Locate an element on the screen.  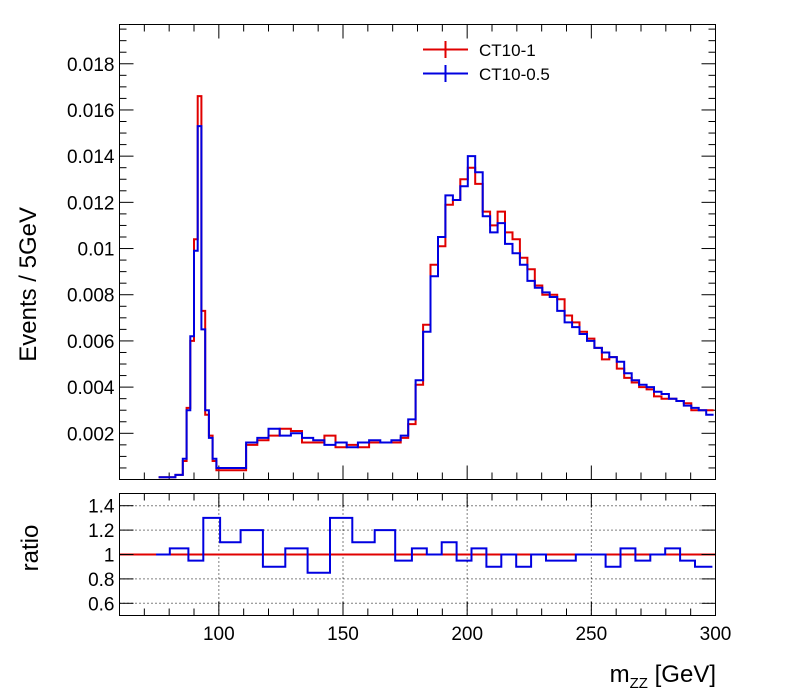
ratio-y-tick-label: 1 is located at coordinates (109, 556).